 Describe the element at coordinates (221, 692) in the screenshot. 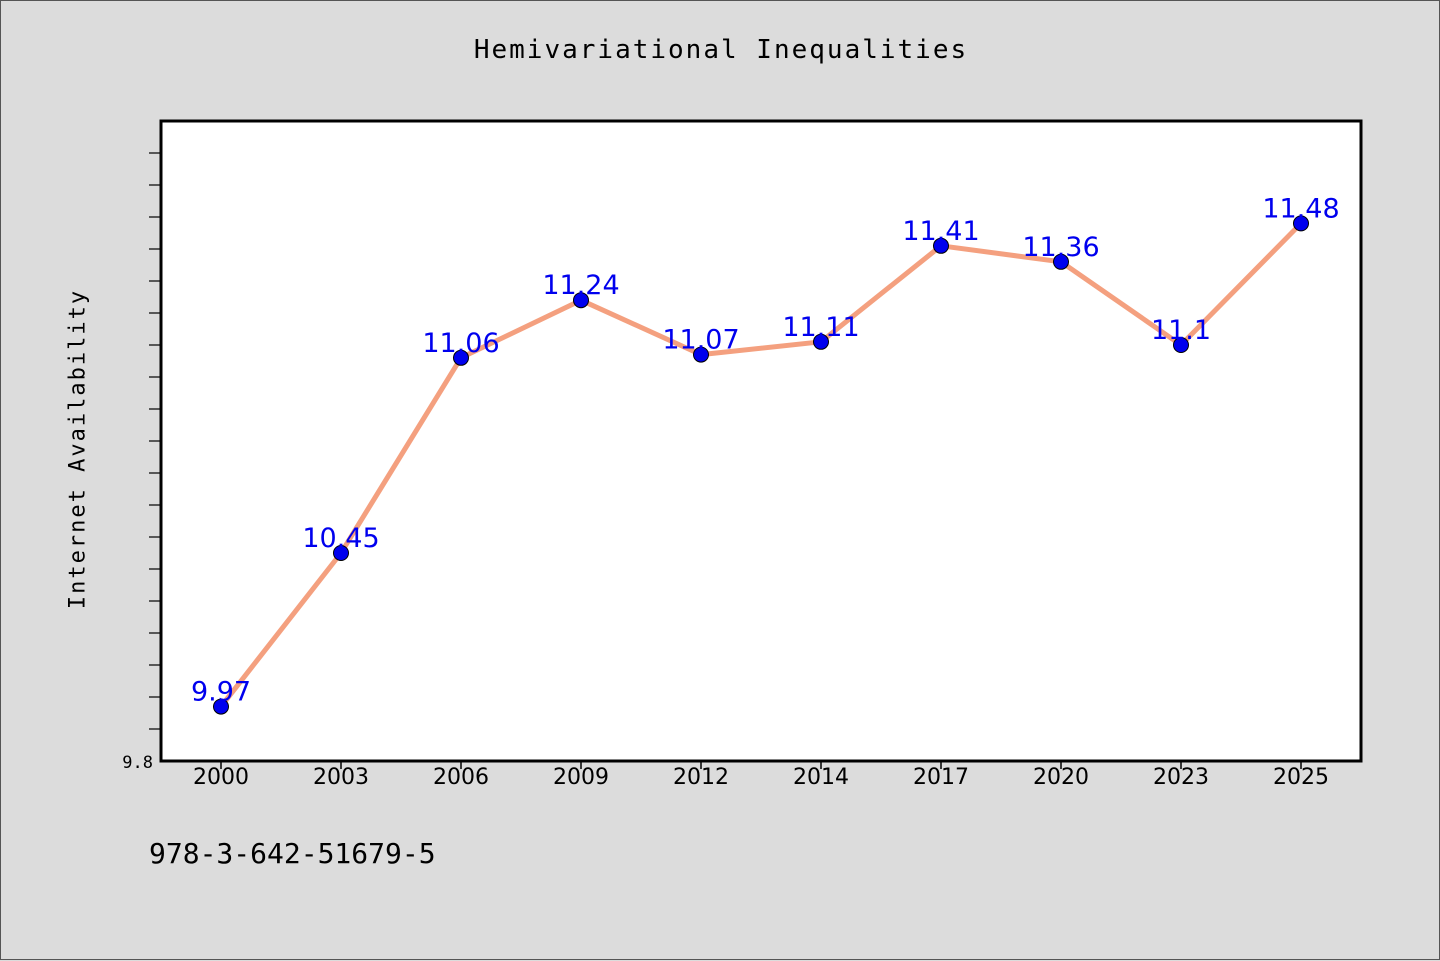

I see `data-label: 9.97` at that location.